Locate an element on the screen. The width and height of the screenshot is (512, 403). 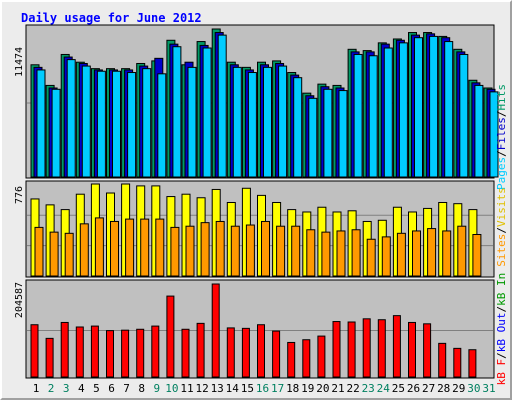
legend-visits: Visits is located at coordinates (501, 207).